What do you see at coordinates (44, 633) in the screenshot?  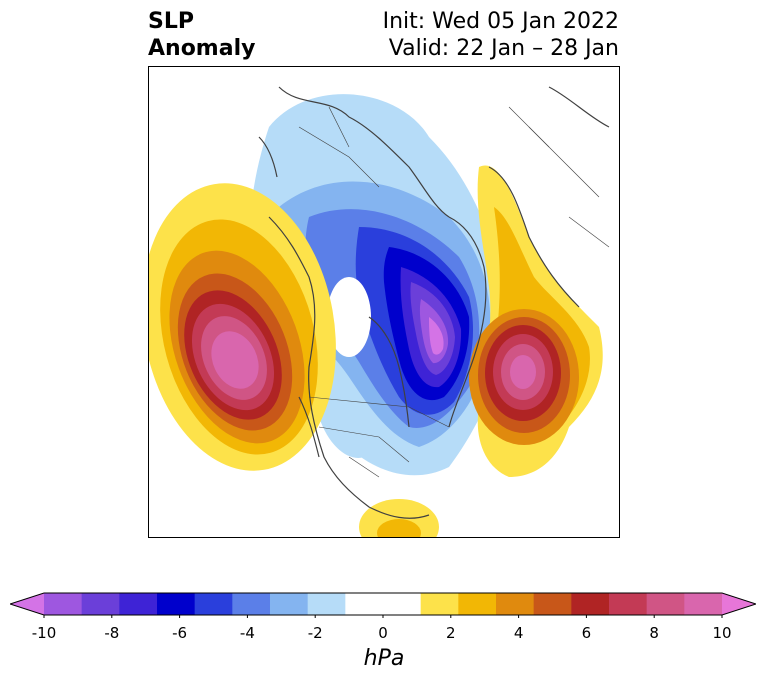 I see `colorbar-tick-label: -10` at bounding box center [44, 633].